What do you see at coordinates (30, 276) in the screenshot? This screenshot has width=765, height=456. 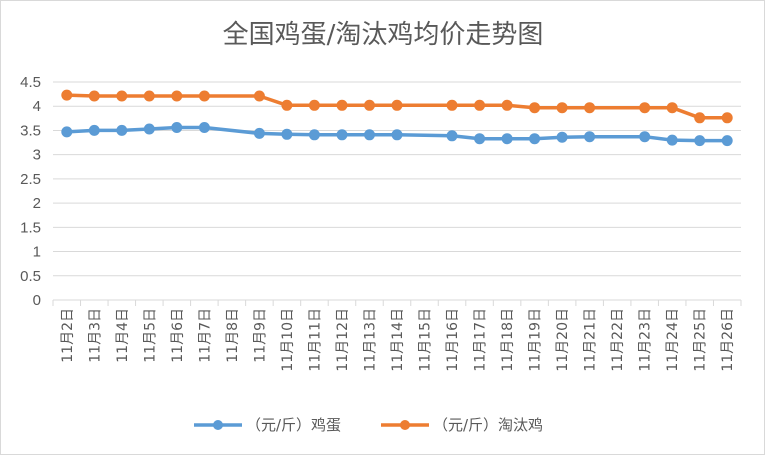 I see `y-tick-label: 0.5` at bounding box center [30, 276].